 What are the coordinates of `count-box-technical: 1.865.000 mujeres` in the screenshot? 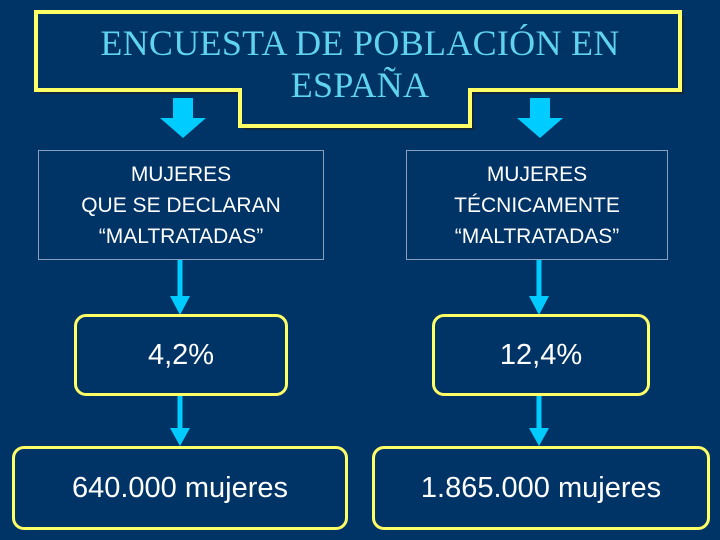 It's located at (541, 488).